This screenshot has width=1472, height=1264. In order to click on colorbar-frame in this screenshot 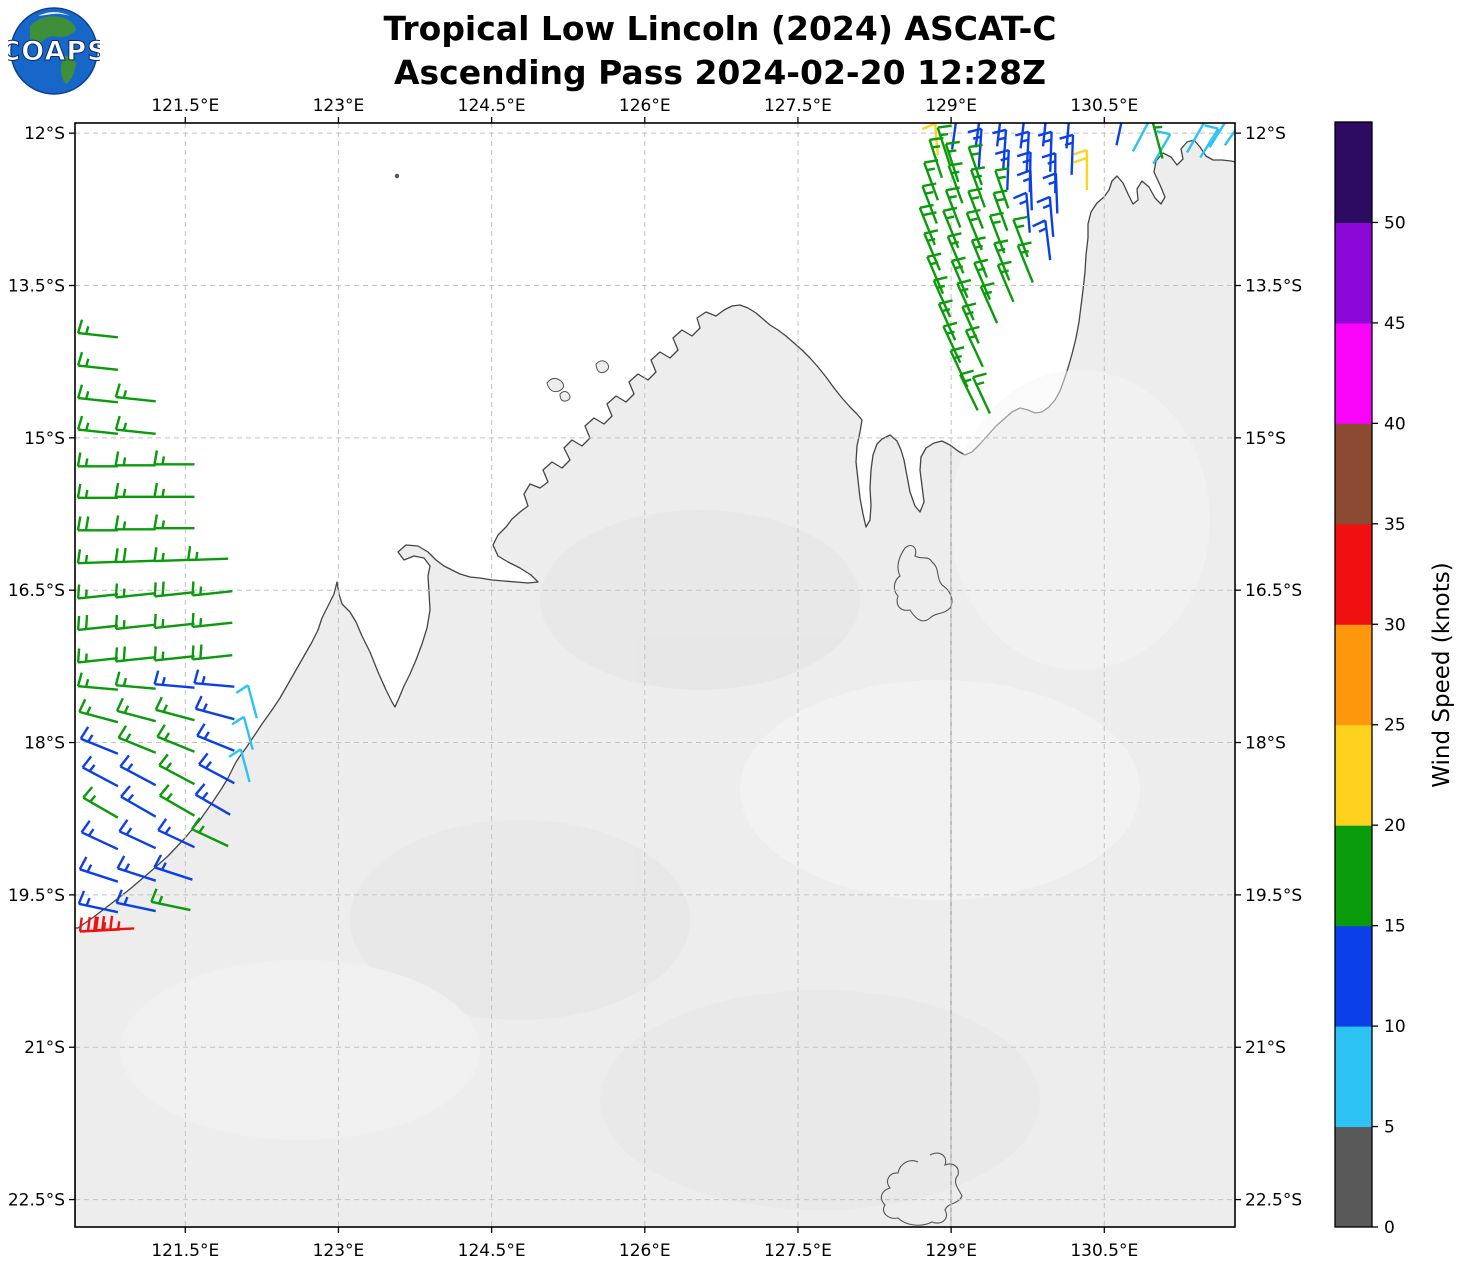, I will do `click(1353, 674)`.